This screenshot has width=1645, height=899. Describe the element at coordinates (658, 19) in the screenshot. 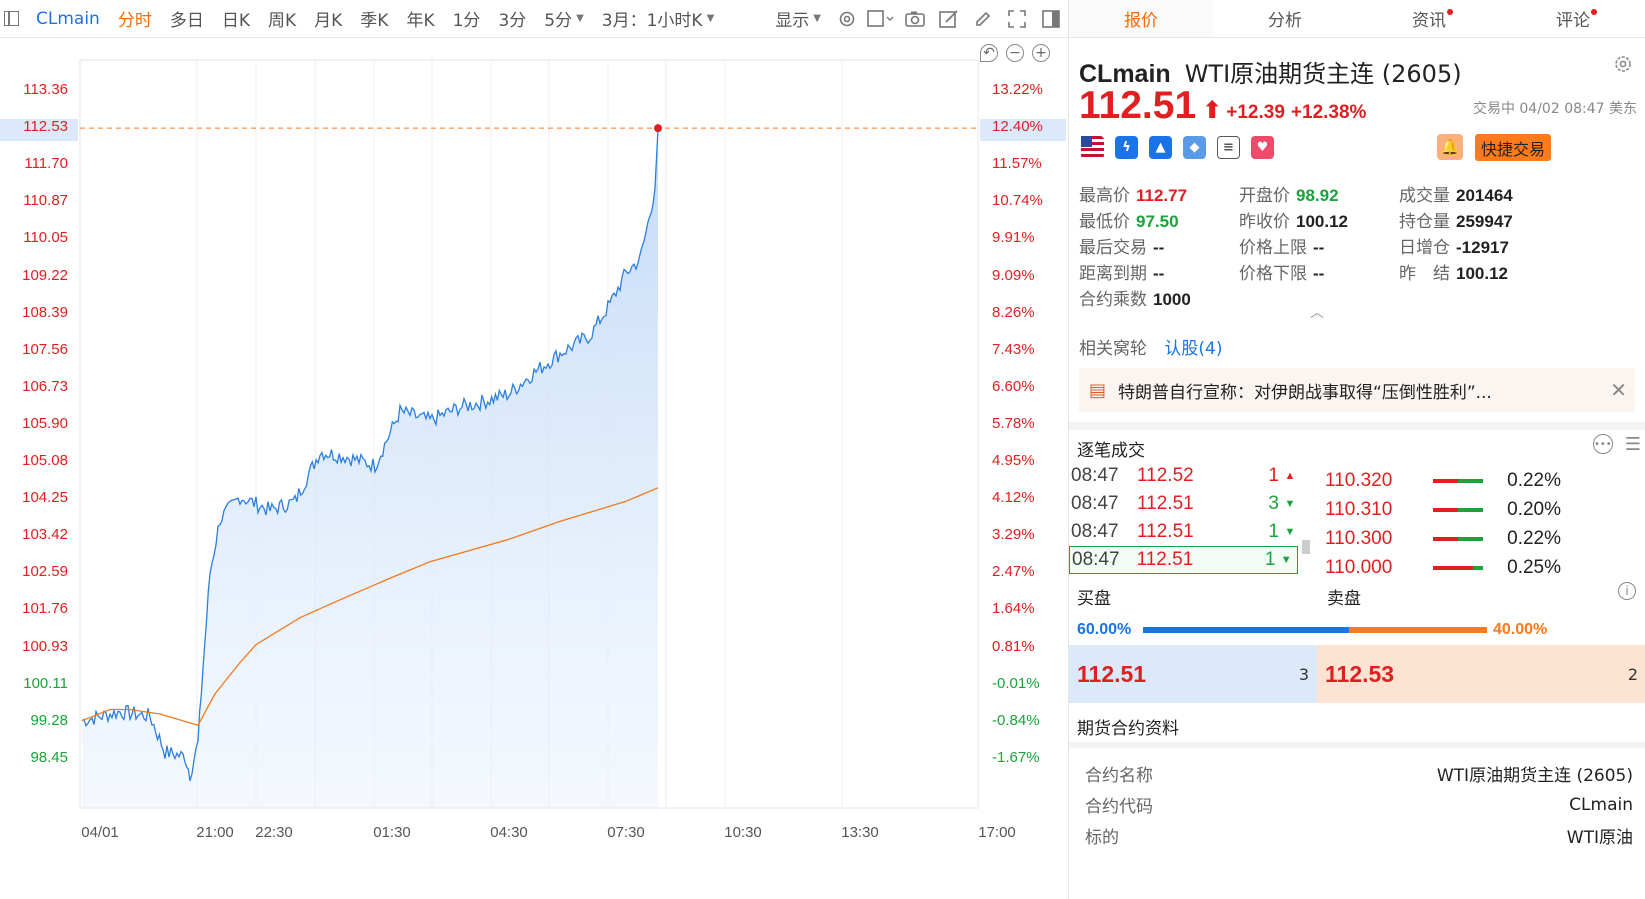

I see `contract-select: 3月：1小时K ▼` at that location.